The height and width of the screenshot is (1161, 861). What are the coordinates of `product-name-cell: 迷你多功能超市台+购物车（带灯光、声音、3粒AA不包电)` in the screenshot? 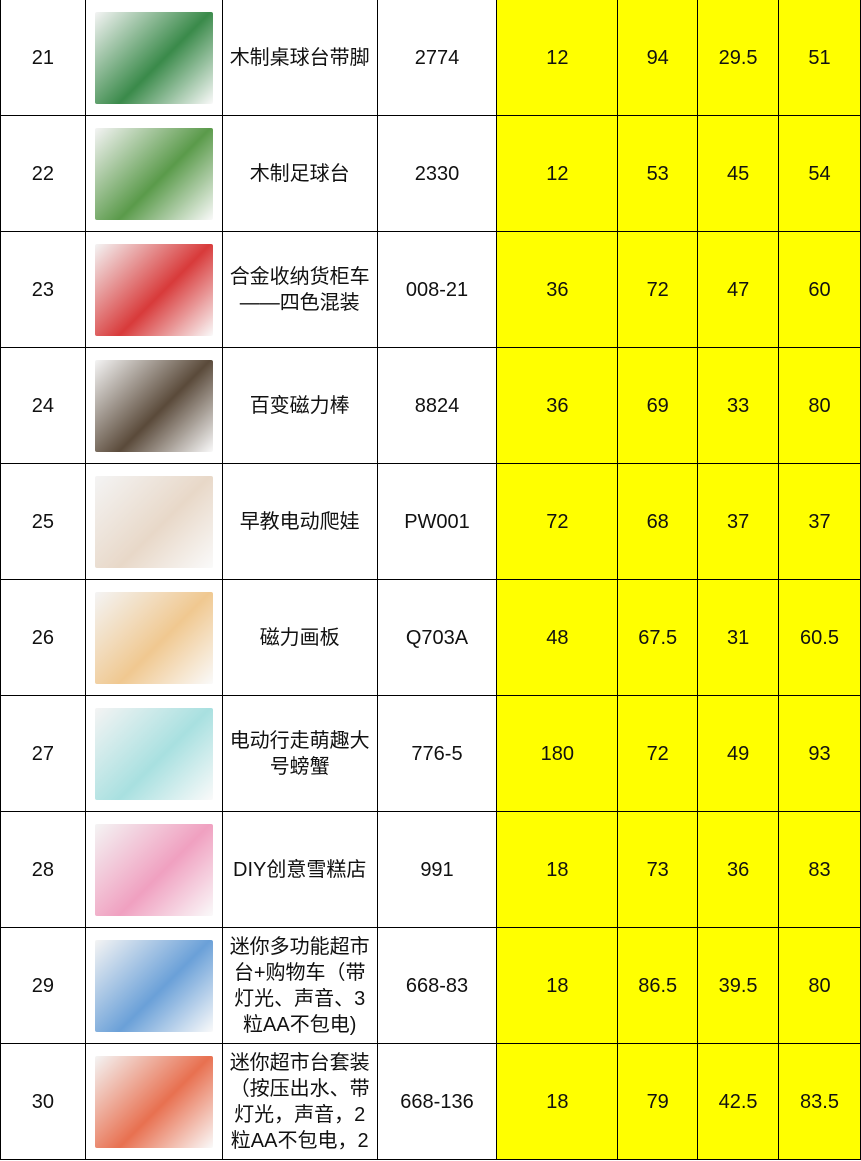 It's located at (299, 985).